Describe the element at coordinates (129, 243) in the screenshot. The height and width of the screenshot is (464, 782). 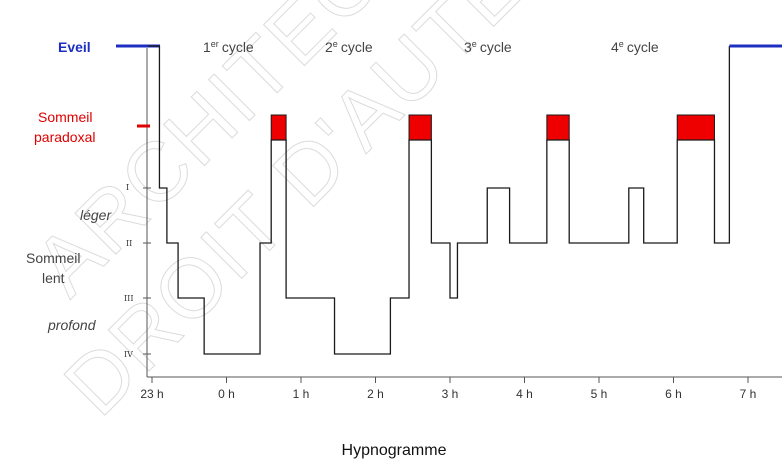
I see `stage-label-II: II` at that location.